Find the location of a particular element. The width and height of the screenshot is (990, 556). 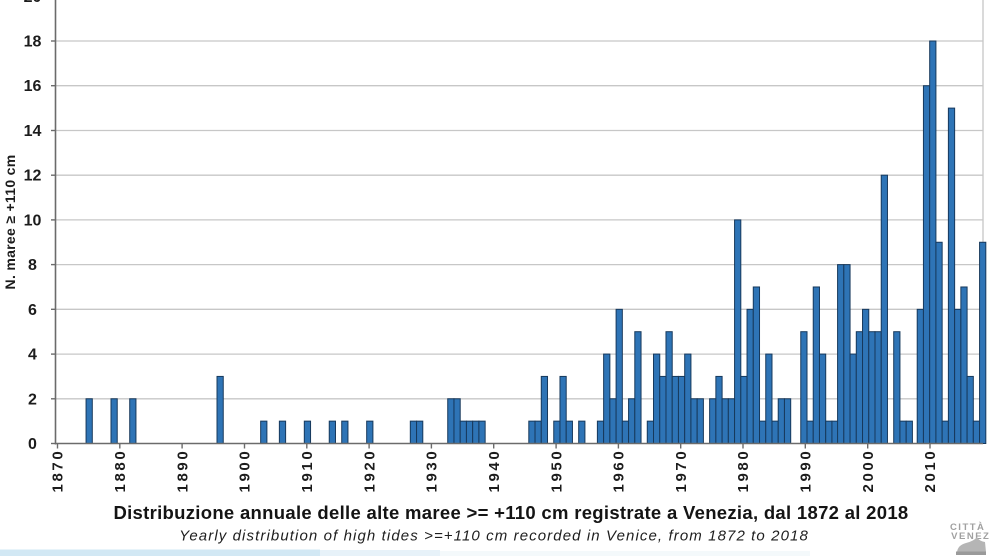

svg-text: VENEZIA is located at coordinates (970, 536).